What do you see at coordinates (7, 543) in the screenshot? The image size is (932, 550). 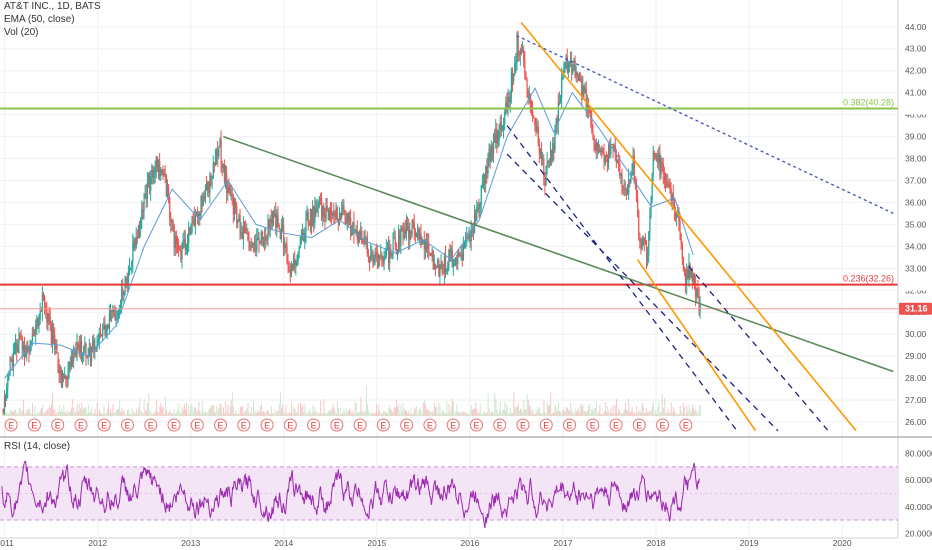 I see `time-tick-label: 2011` at bounding box center [7, 543].